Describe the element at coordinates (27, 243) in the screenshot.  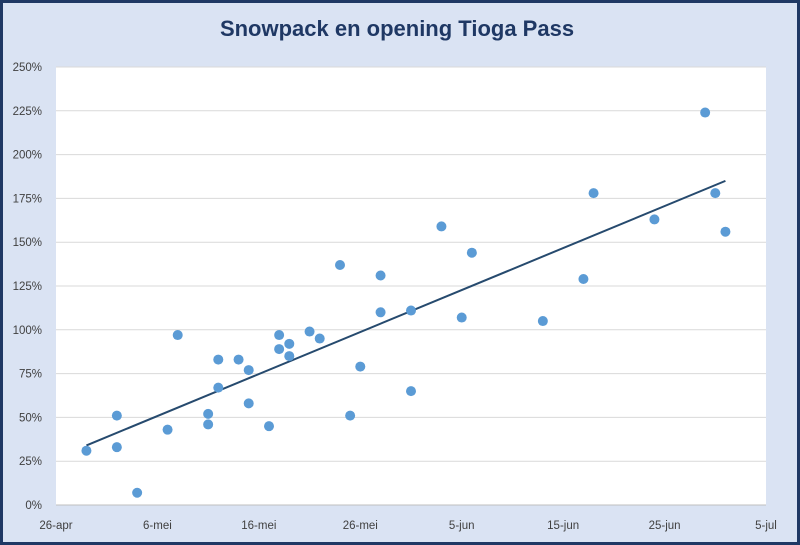
I see `y-tick-label: 150%` at that location.